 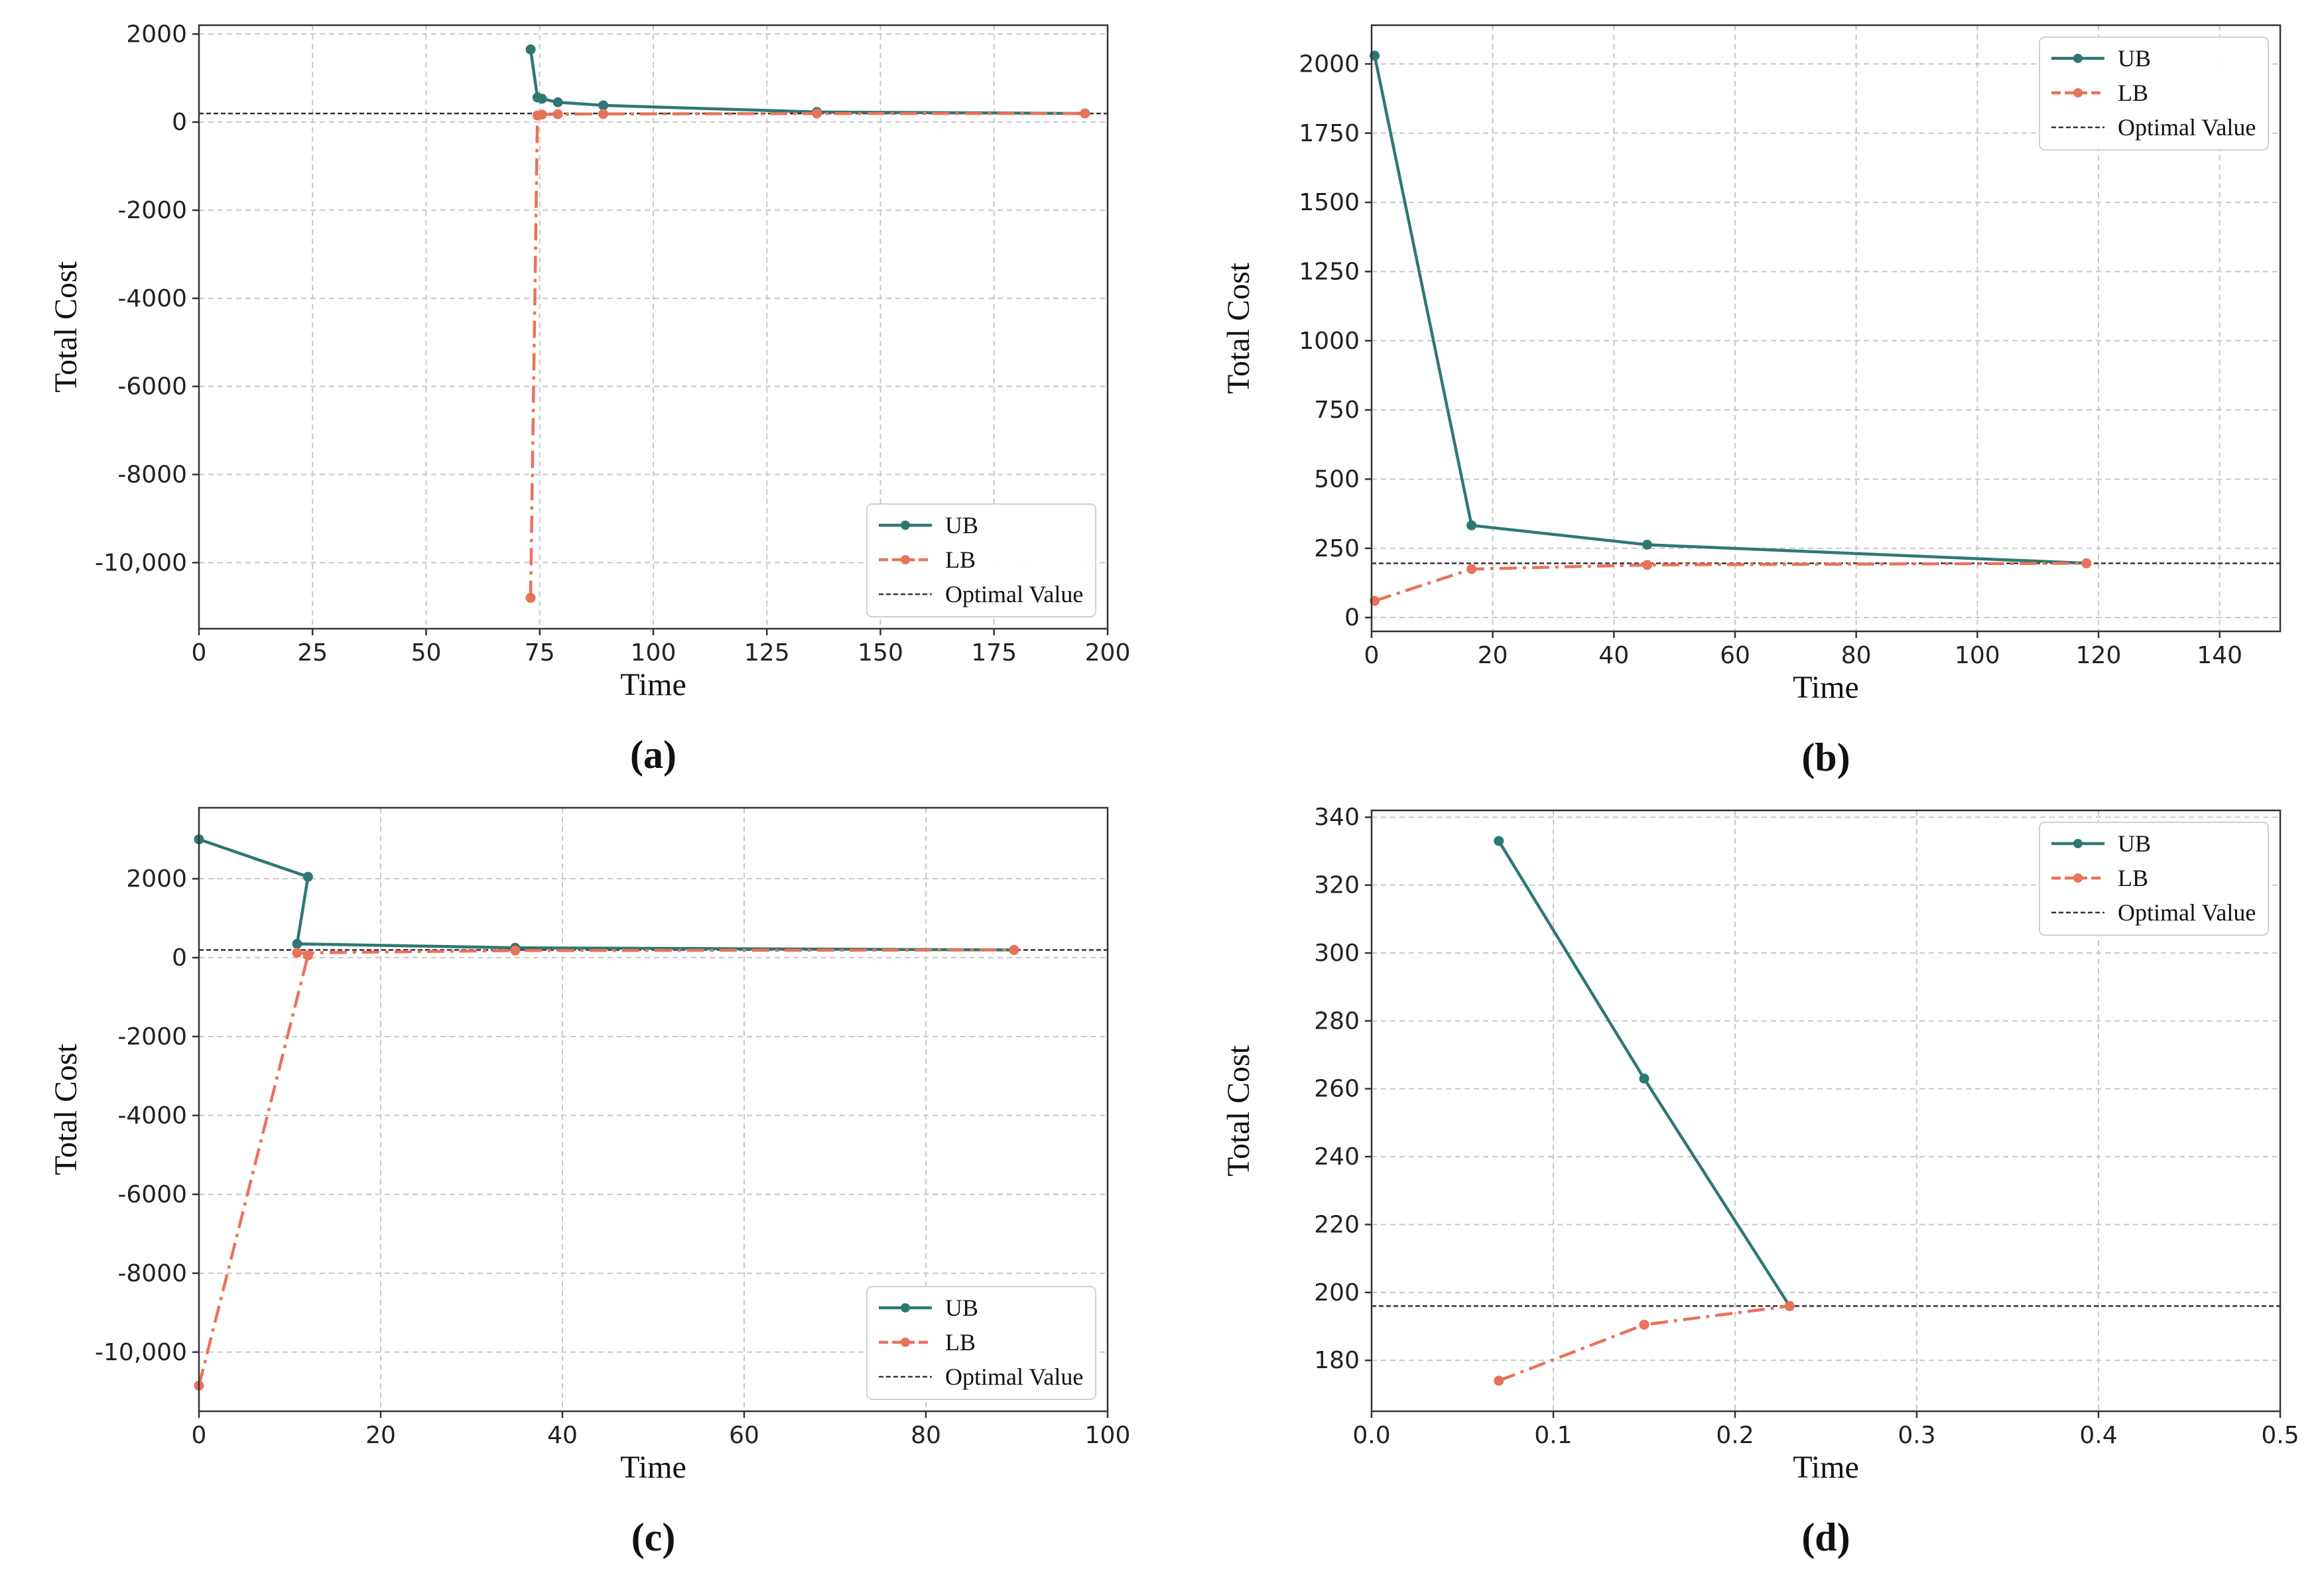 I want to click on y-tick-label: 340, so click(x=1337, y=817).